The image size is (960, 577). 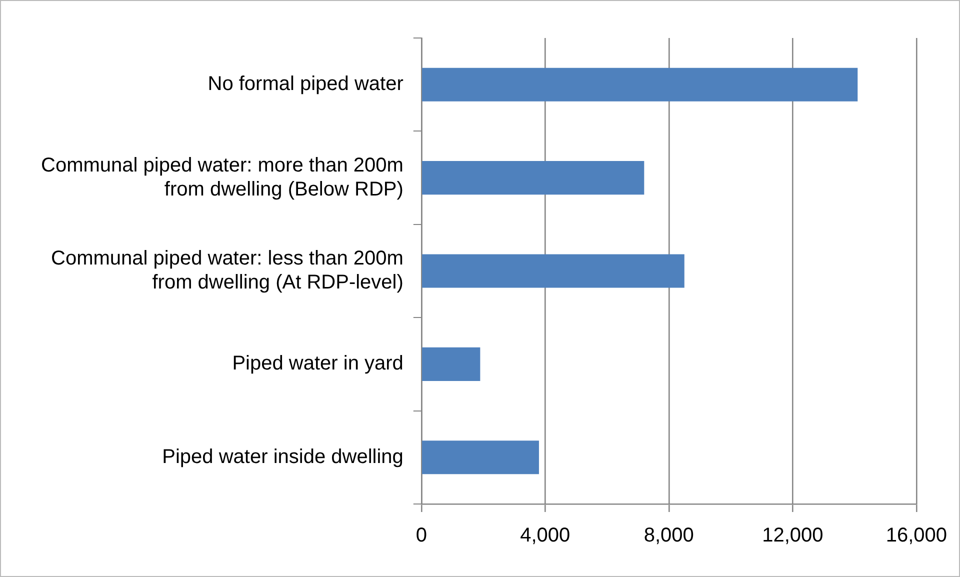 What do you see at coordinates (793, 535) in the screenshot?
I see `x-tick-label: 12,000` at bounding box center [793, 535].